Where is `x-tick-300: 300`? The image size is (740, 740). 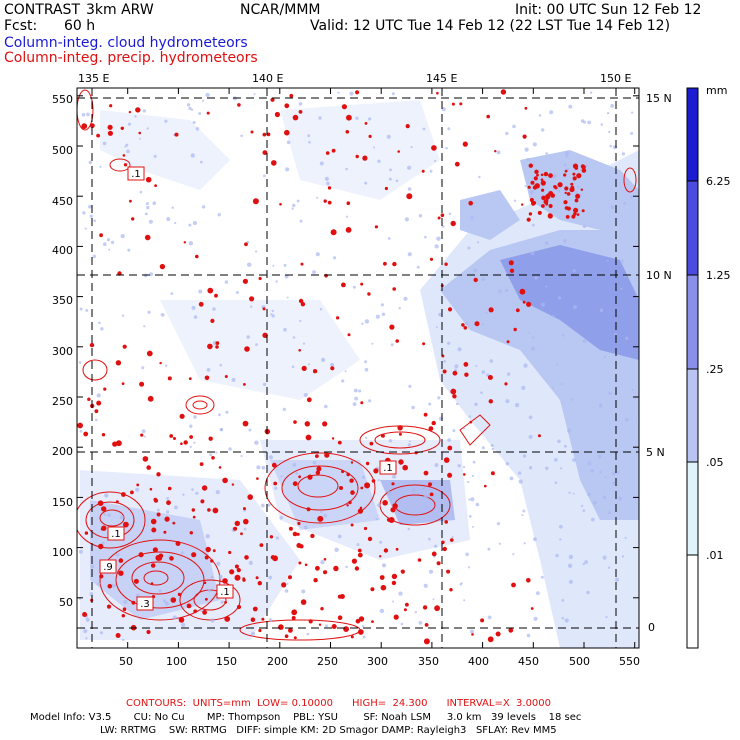
x-tick-300: 300 is located at coordinates (377, 661).